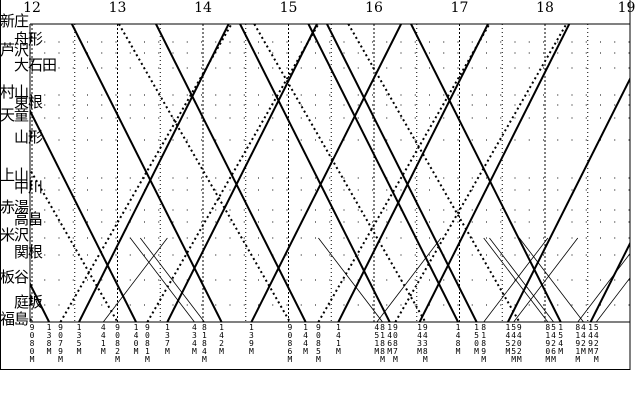 The height and width of the screenshot is (400, 640). Describe the element at coordinates (545, 8) in the screenshot. I see `hour-tick-label: 18` at that location.